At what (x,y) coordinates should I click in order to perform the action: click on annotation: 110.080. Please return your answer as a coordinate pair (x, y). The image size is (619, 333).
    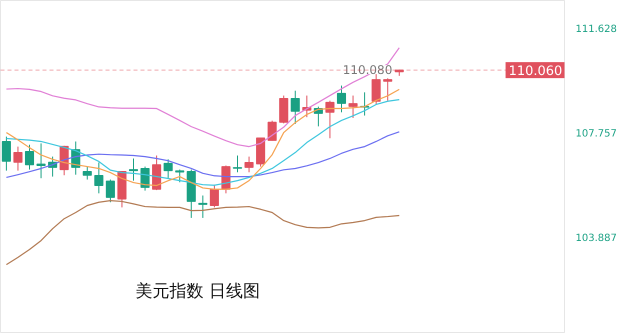
    Looking at the image, I should click on (367, 70).